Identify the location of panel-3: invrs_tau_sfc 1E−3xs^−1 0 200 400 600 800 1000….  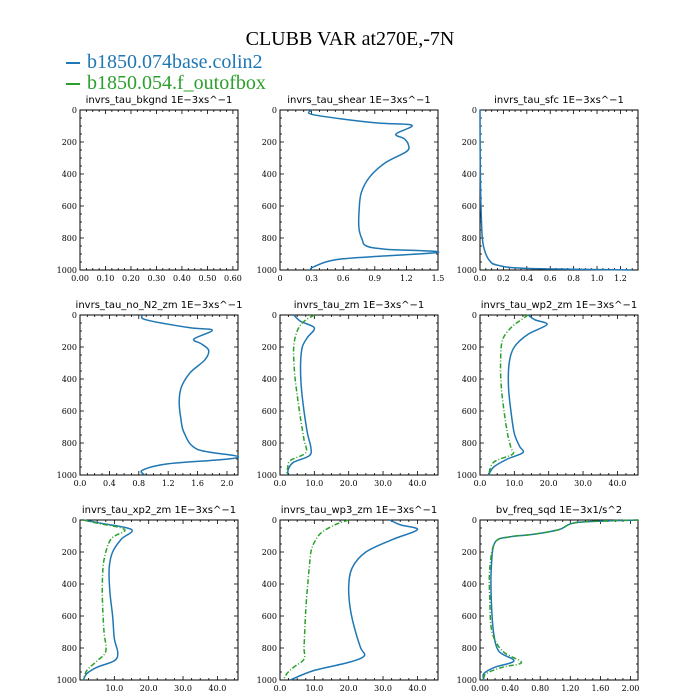
(548, 189).